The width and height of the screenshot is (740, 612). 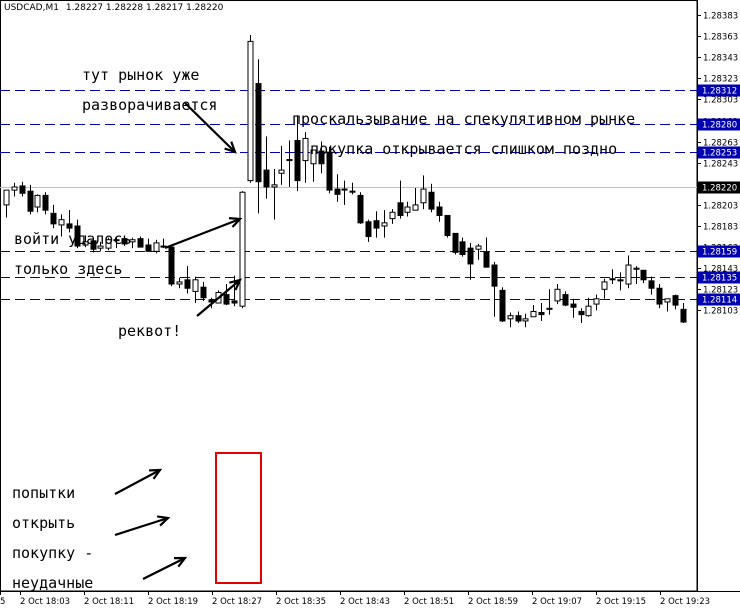 What do you see at coordinates (720, 312) in the screenshot?
I see `y-tick-label: 1.28103` at bounding box center [720, 312].